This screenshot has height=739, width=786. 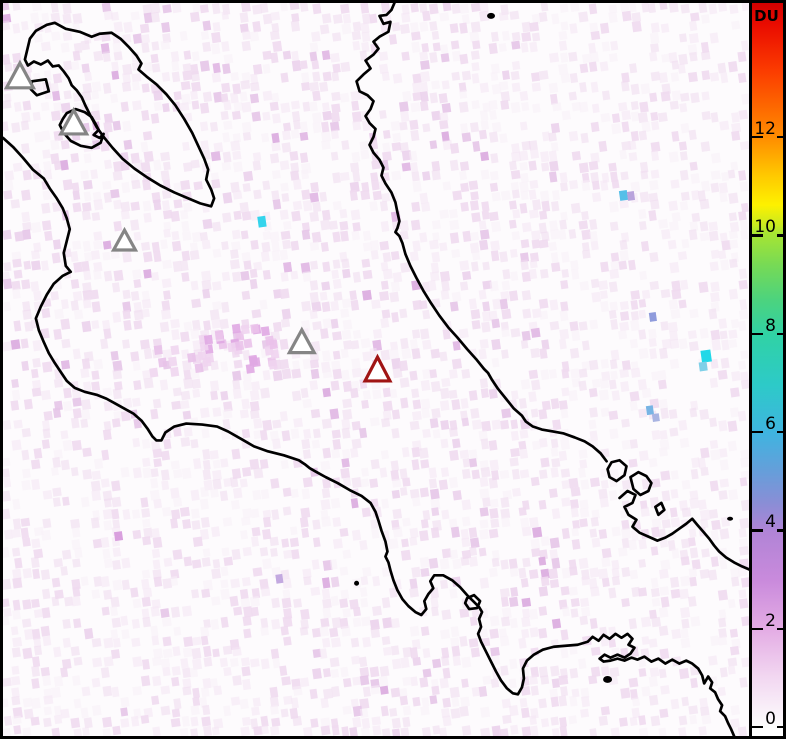 What do you see at coordinates (770, 522) in the screenshot?
I see `colorbar-tick-label: 4` at bounding box center [770, 522].